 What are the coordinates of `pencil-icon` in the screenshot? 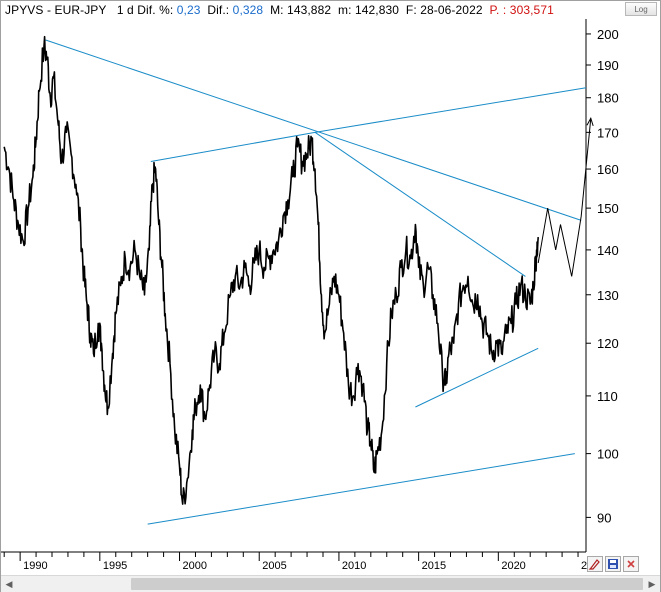 It's located at (595, 564).